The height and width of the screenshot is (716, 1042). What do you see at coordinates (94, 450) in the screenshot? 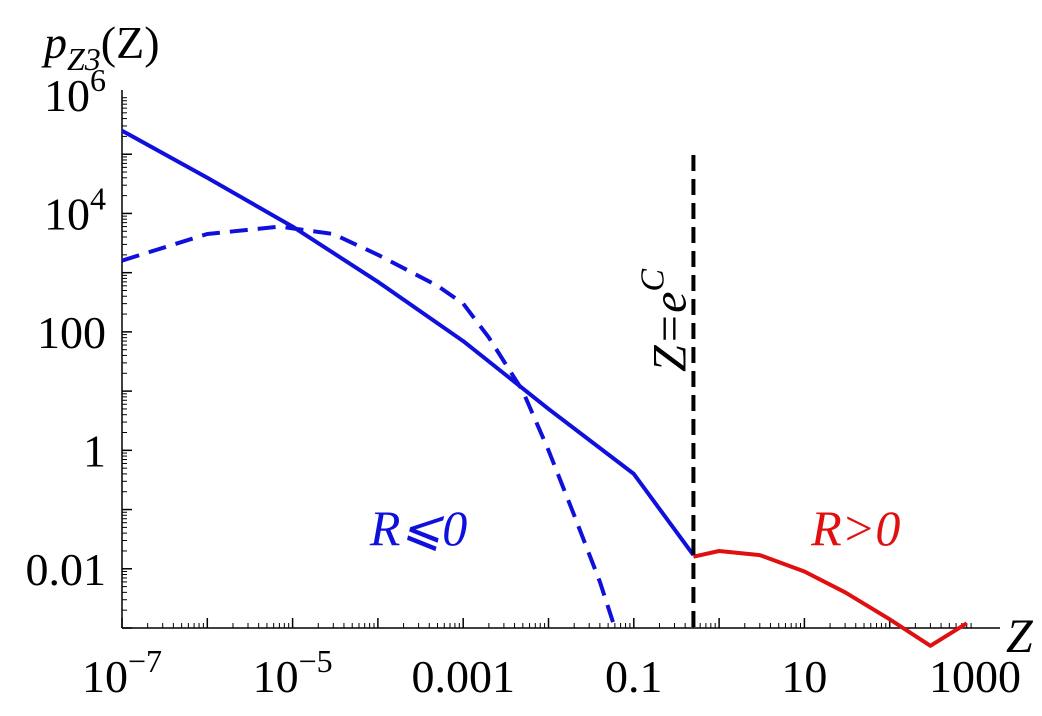
I see `y-tick-label: 1` at bounding box center [94, 450].